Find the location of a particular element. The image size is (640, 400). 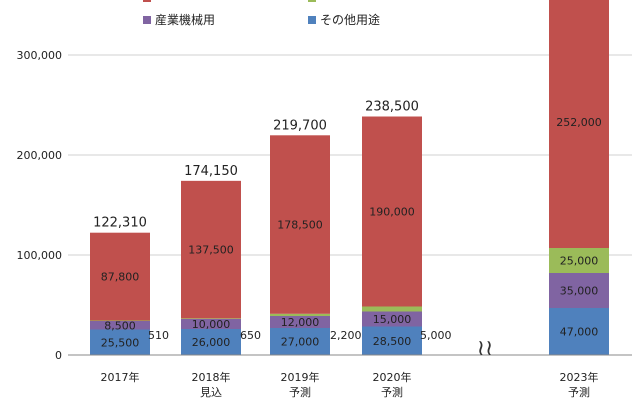

x-category-label: 見込 is located at coordinates (211, 392).